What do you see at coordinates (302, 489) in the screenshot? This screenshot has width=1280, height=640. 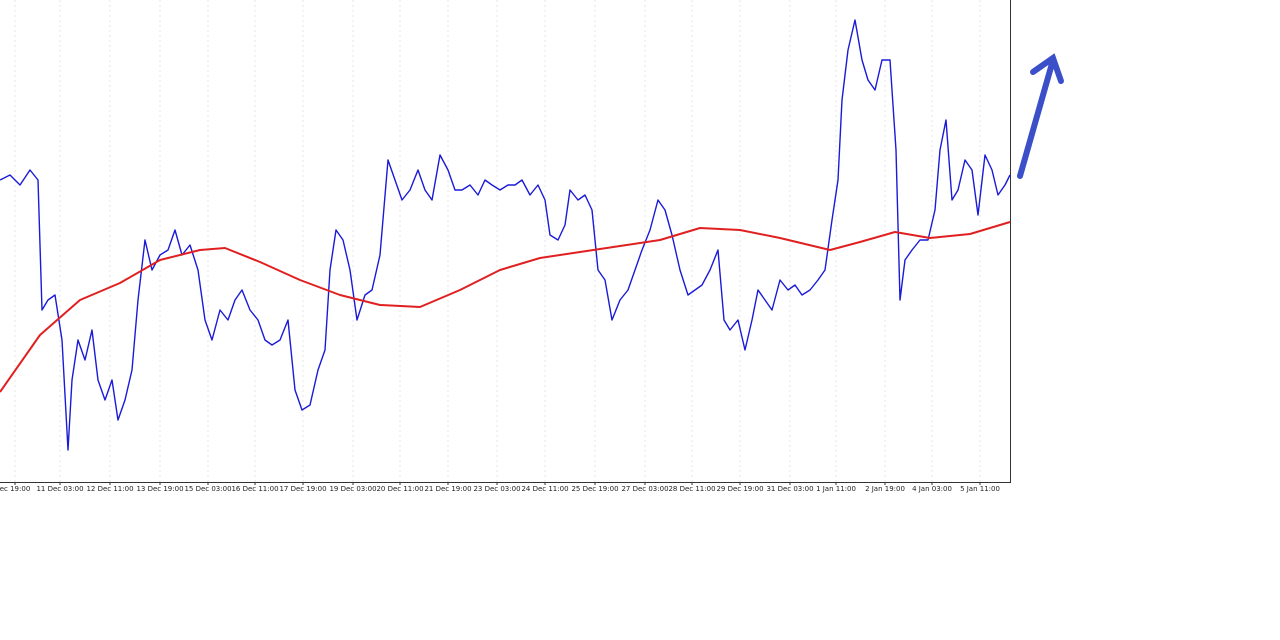 I see `x-tick-label: 17 Dec 19:00` at bounding box center [302, 489].